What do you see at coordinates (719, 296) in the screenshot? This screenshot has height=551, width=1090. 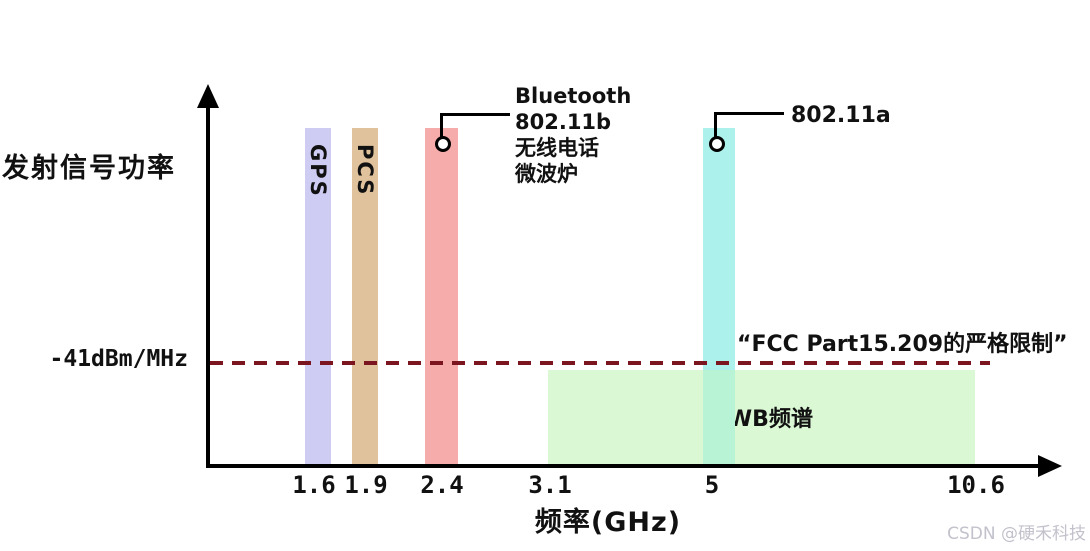 I see `bar-802-11a-5ghz` at bounding box center [719, 296].